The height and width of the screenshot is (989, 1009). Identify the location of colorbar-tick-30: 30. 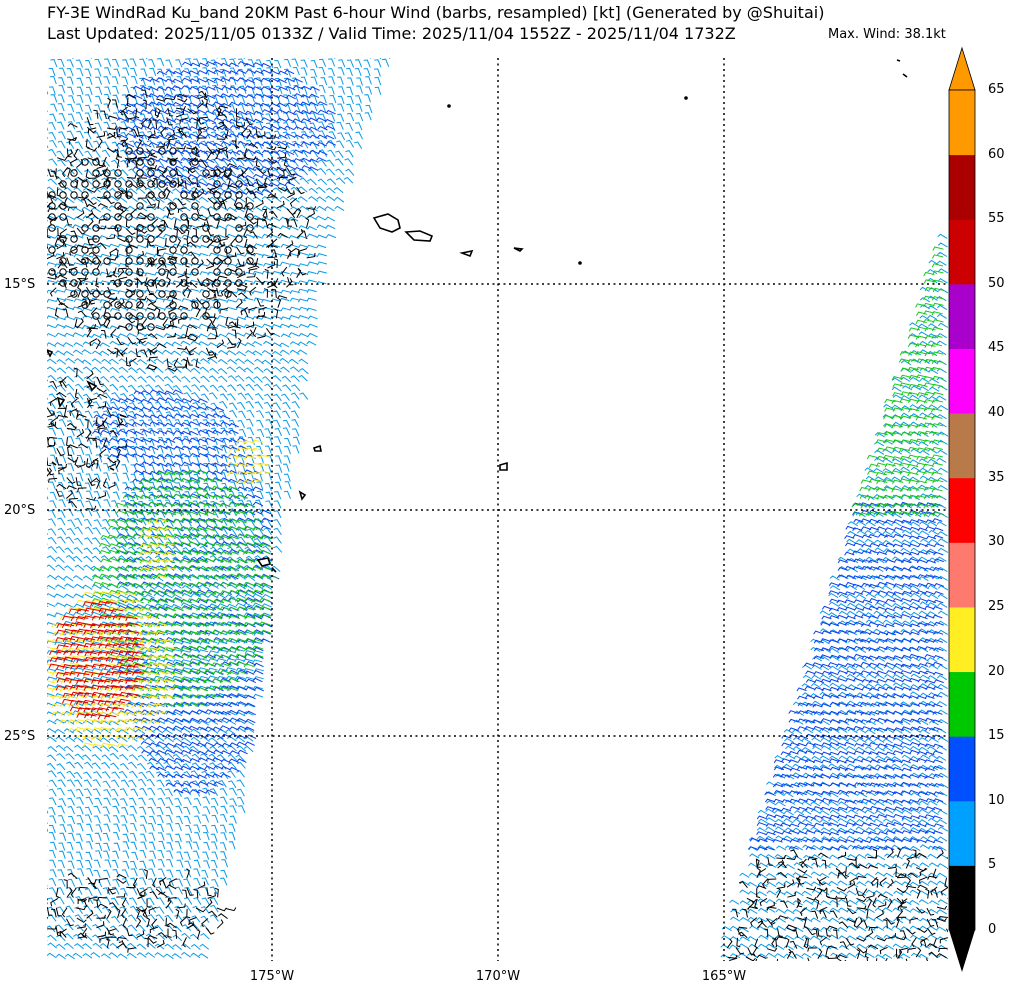
(996, 542).